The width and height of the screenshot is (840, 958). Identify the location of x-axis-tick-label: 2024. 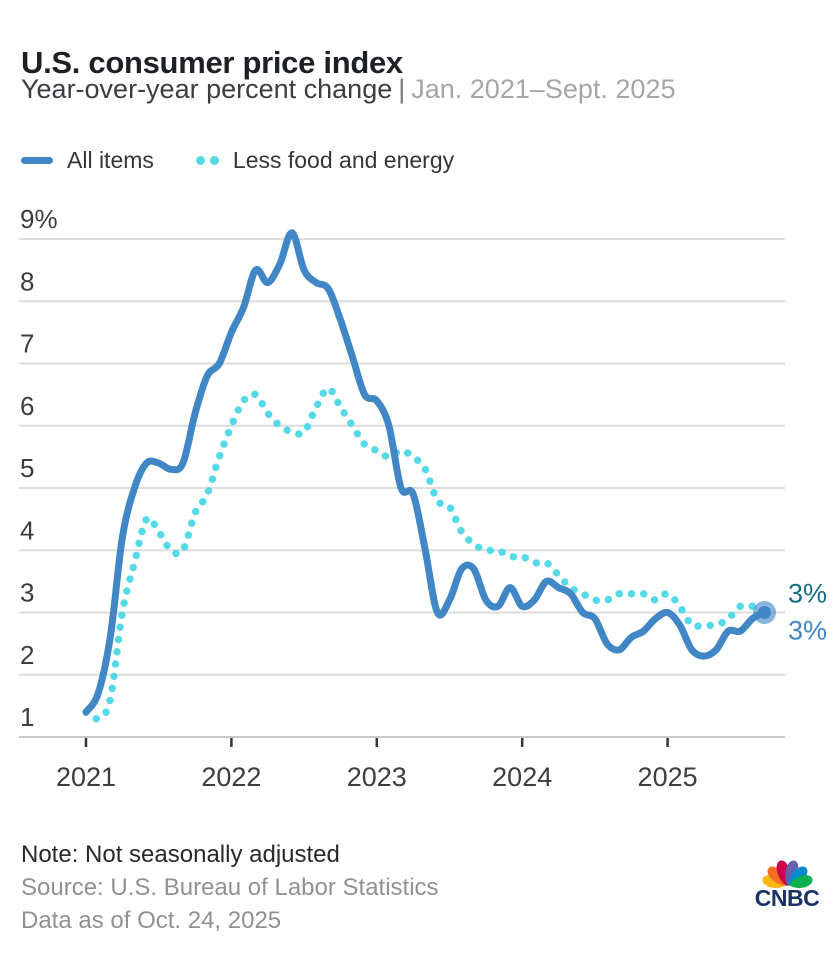
(522, 777).